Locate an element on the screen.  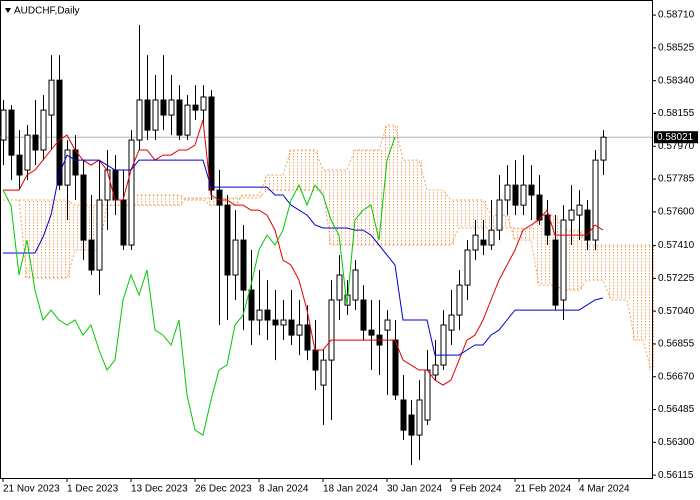
last-price-box is located at coordinates (676, 137).